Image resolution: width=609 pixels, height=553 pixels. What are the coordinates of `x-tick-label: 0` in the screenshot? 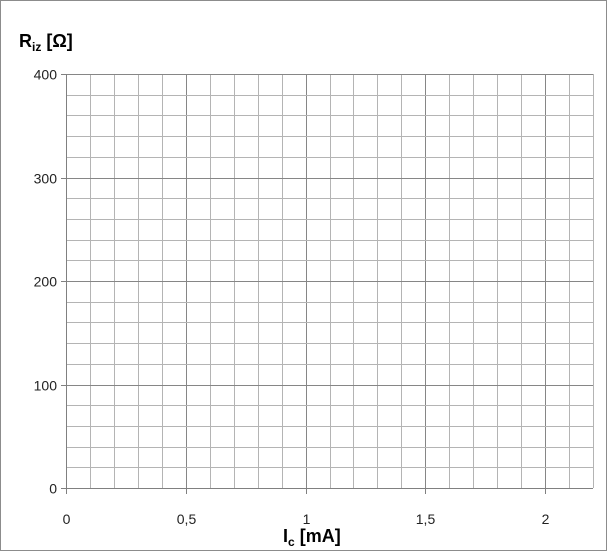 It's located at (67, 519).